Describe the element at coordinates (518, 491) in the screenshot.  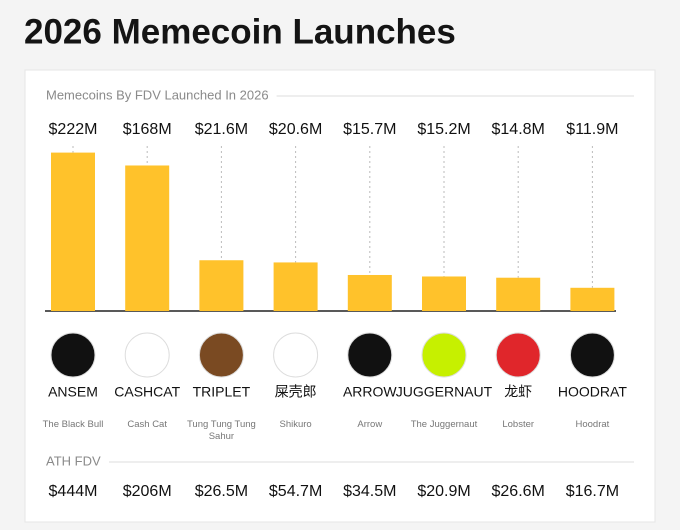
I see `ath-value-label: $26.6M` at that location.